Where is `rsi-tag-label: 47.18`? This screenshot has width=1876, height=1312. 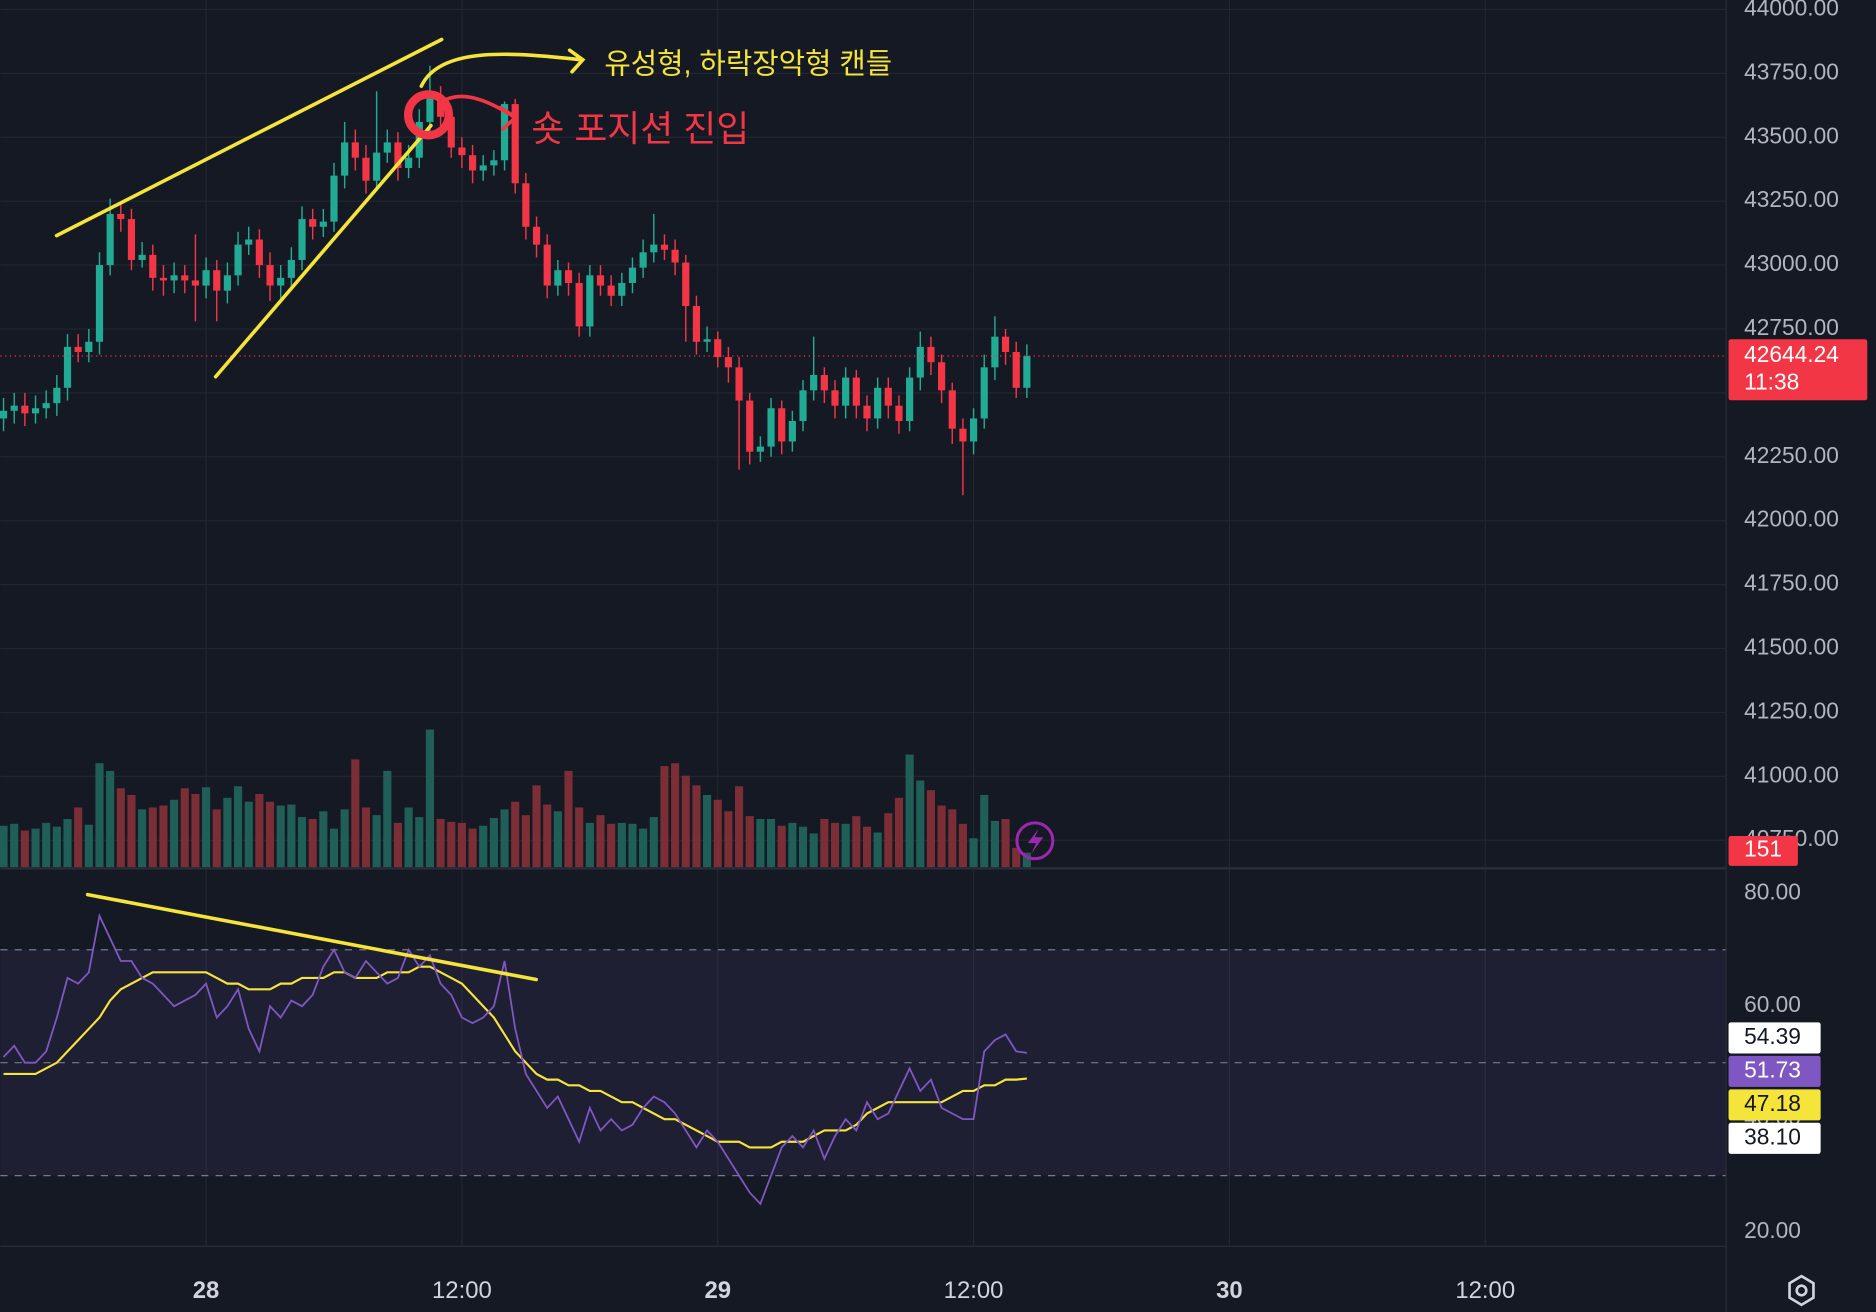 rsi-tag-label: 47.18 is located at coordinates (1772, 1103).